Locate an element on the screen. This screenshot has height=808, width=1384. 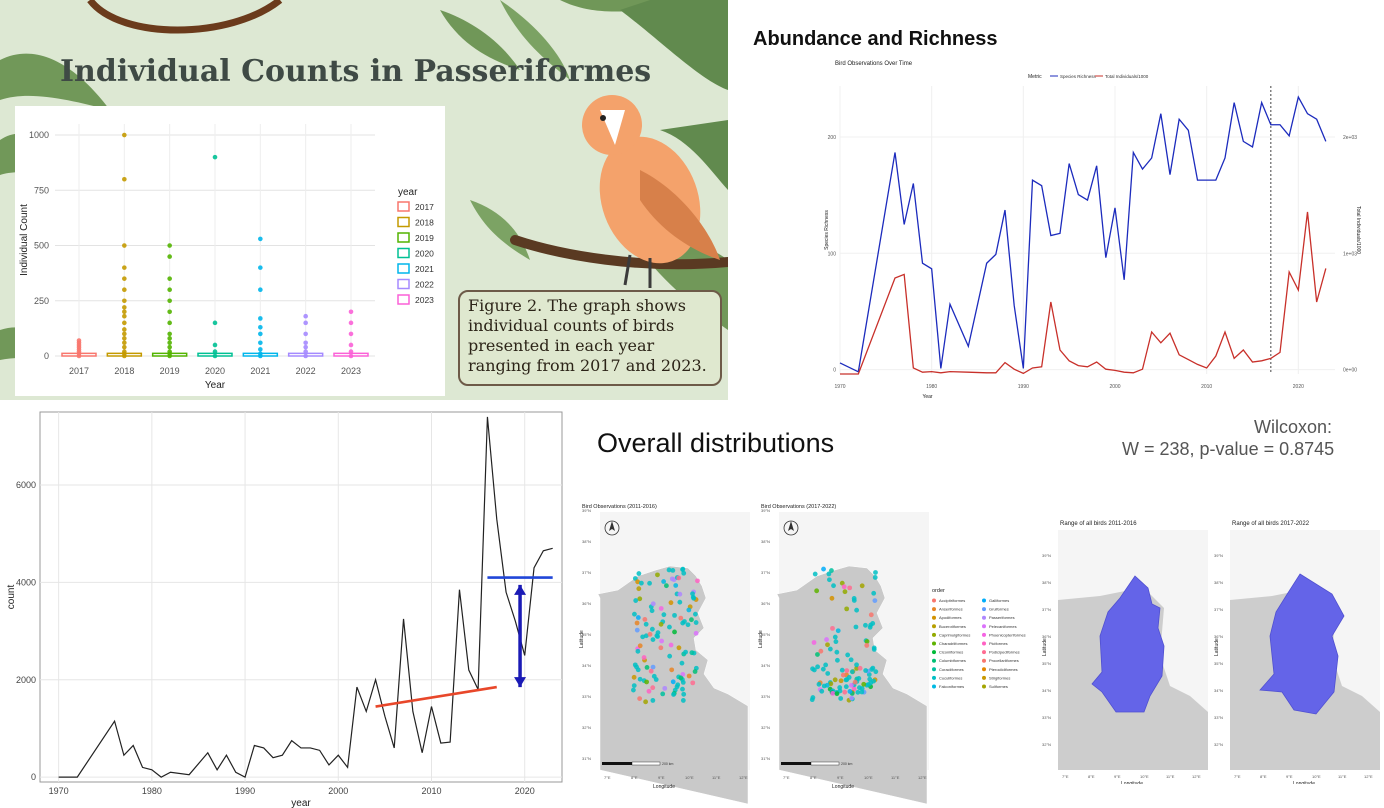
map-title: Range of all birds 2011-2016 is located at coordinates (1098, 524).